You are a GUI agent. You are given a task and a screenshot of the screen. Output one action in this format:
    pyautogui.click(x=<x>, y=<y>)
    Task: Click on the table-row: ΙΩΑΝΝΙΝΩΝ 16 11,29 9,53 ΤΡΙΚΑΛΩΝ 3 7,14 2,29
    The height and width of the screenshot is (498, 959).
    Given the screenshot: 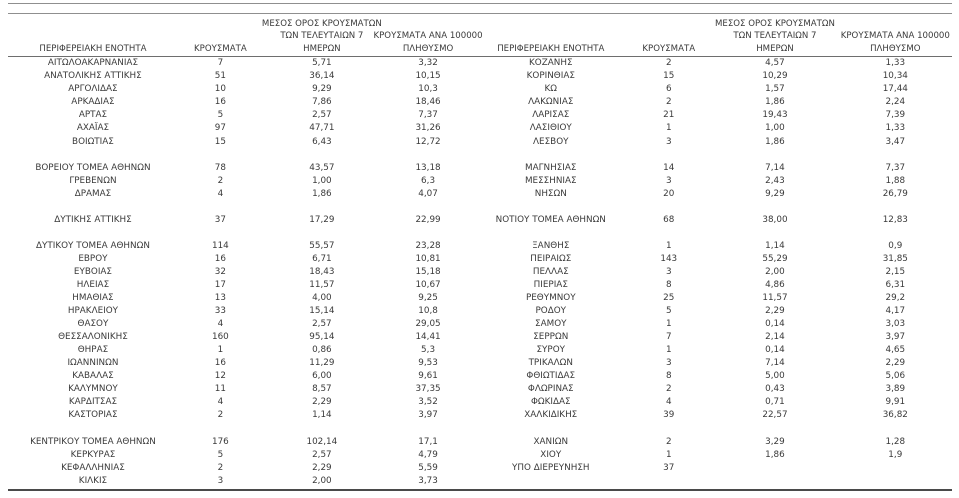 What is the action you would take?
    pyautogui.click(x=480, y=363)
    